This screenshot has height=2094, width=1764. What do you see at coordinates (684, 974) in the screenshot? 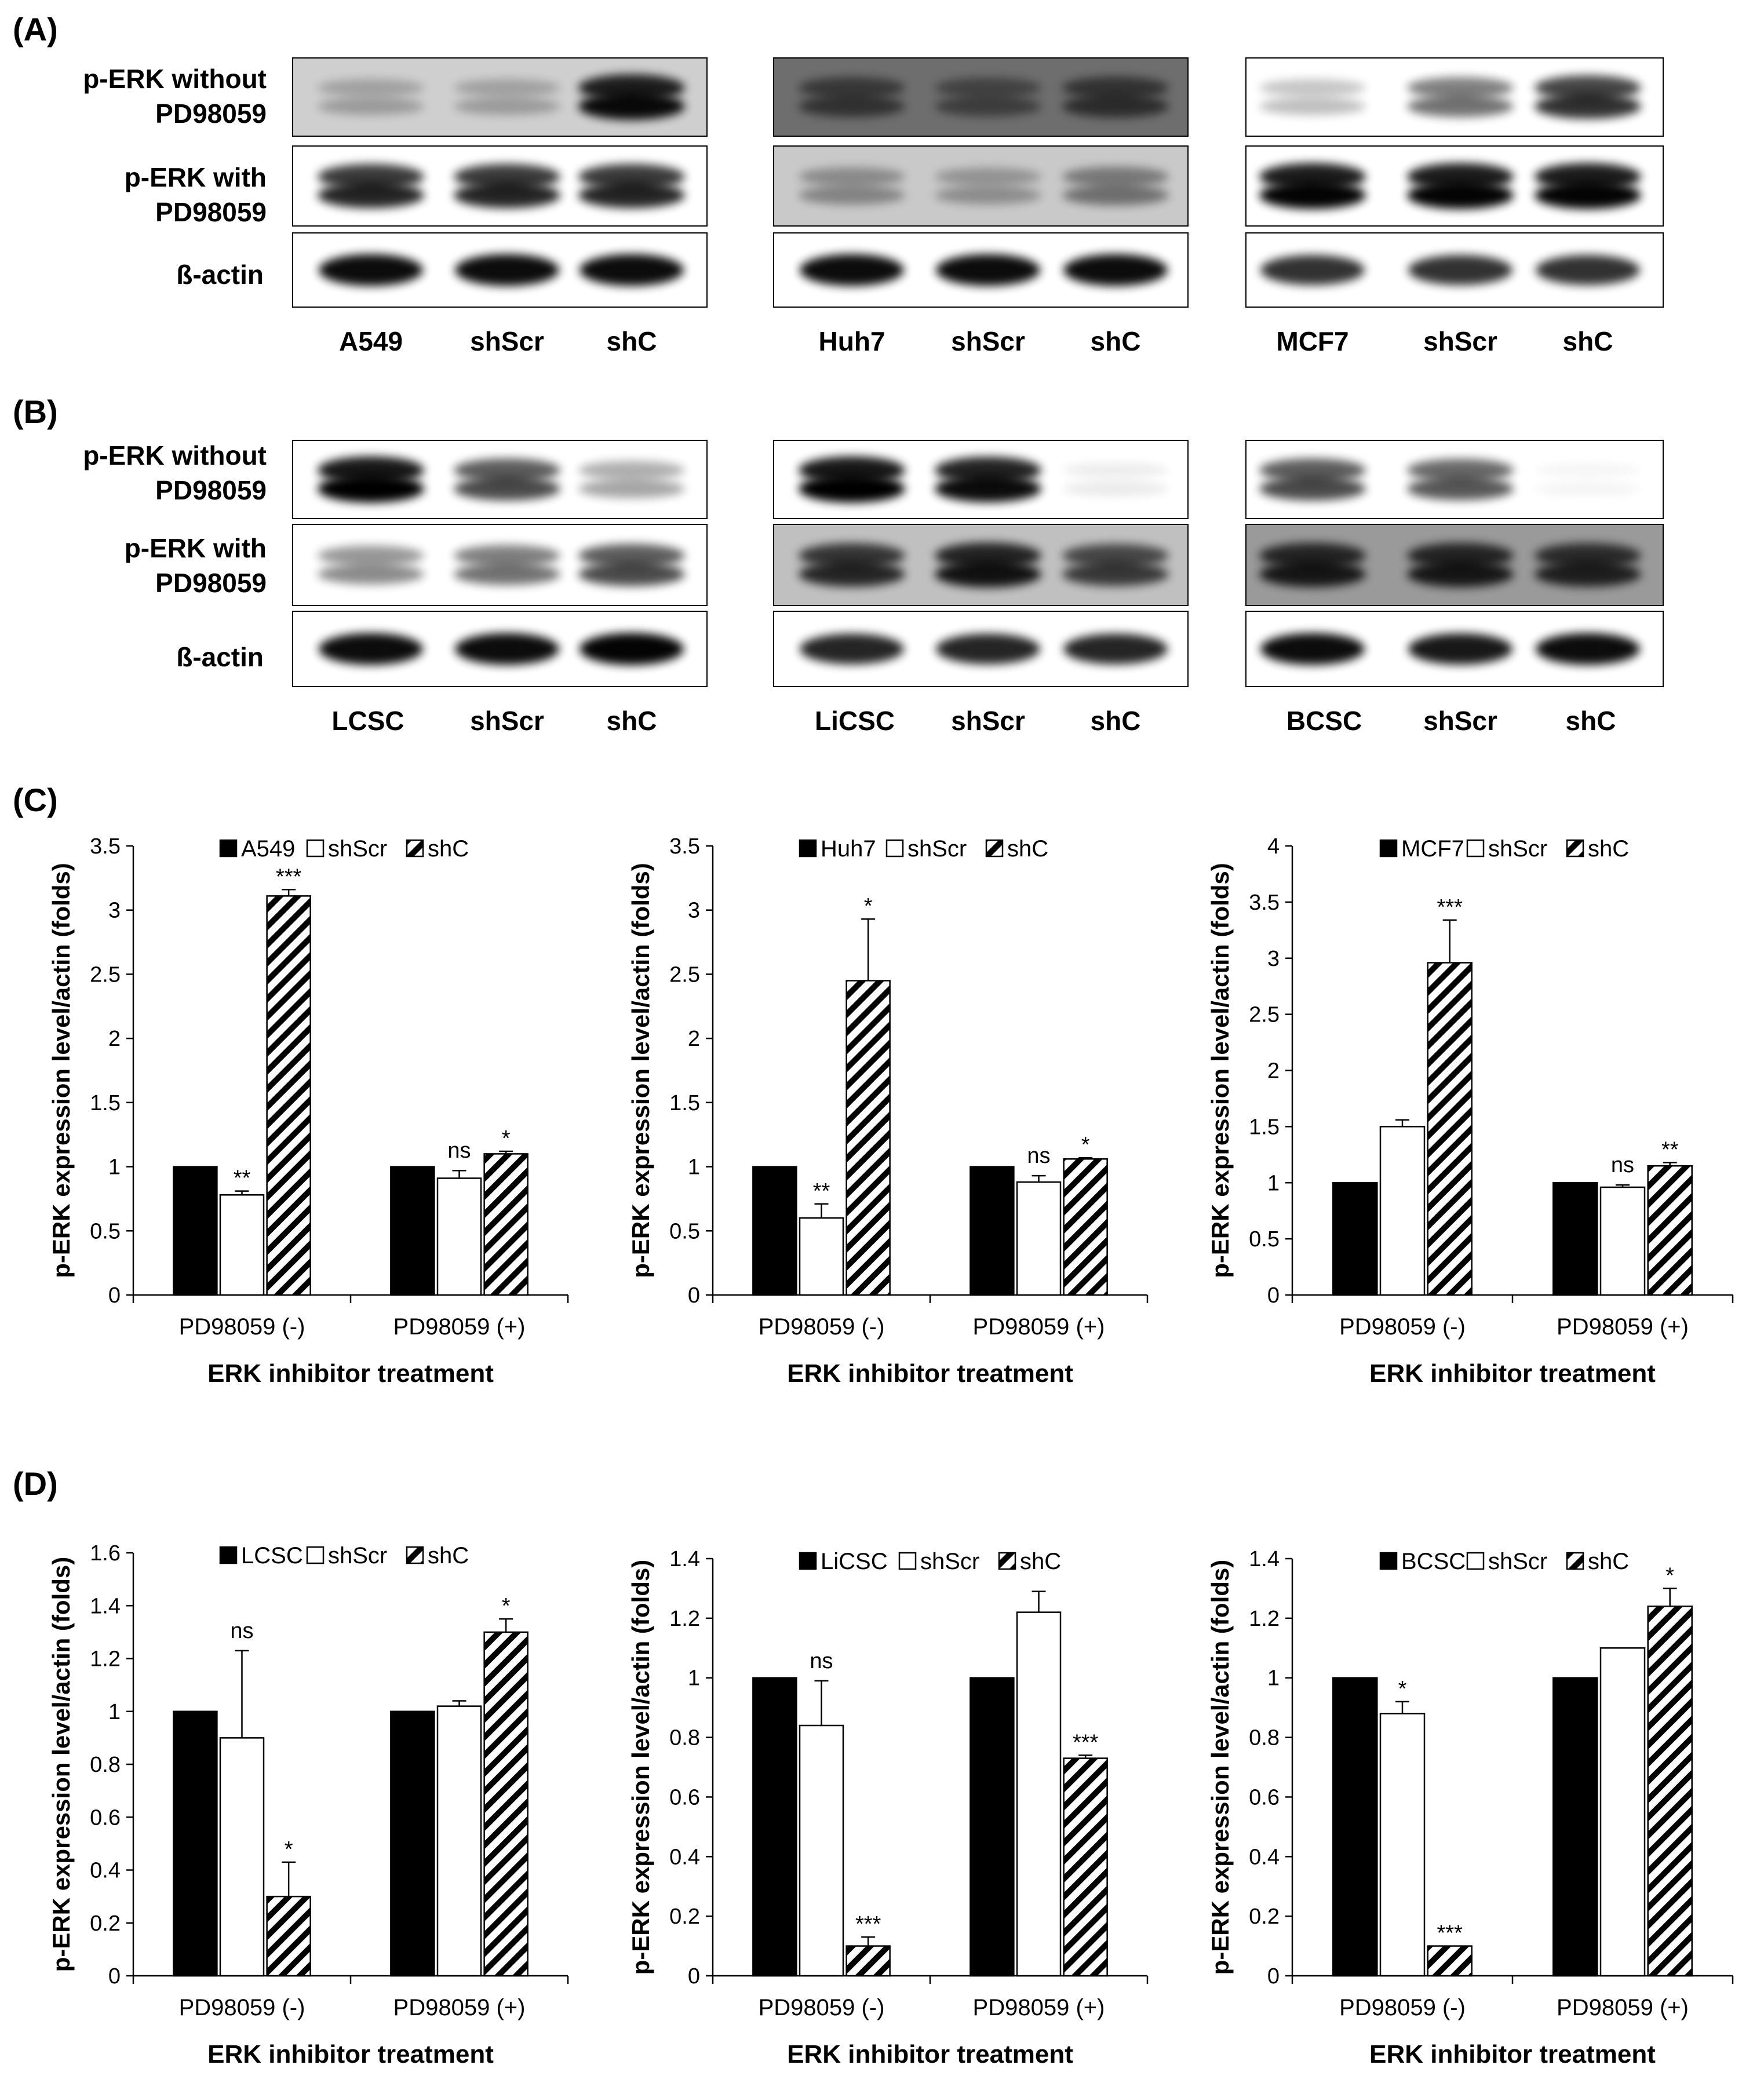
I see `y-tick-label: 2.5` at bounding box center [684, 974].